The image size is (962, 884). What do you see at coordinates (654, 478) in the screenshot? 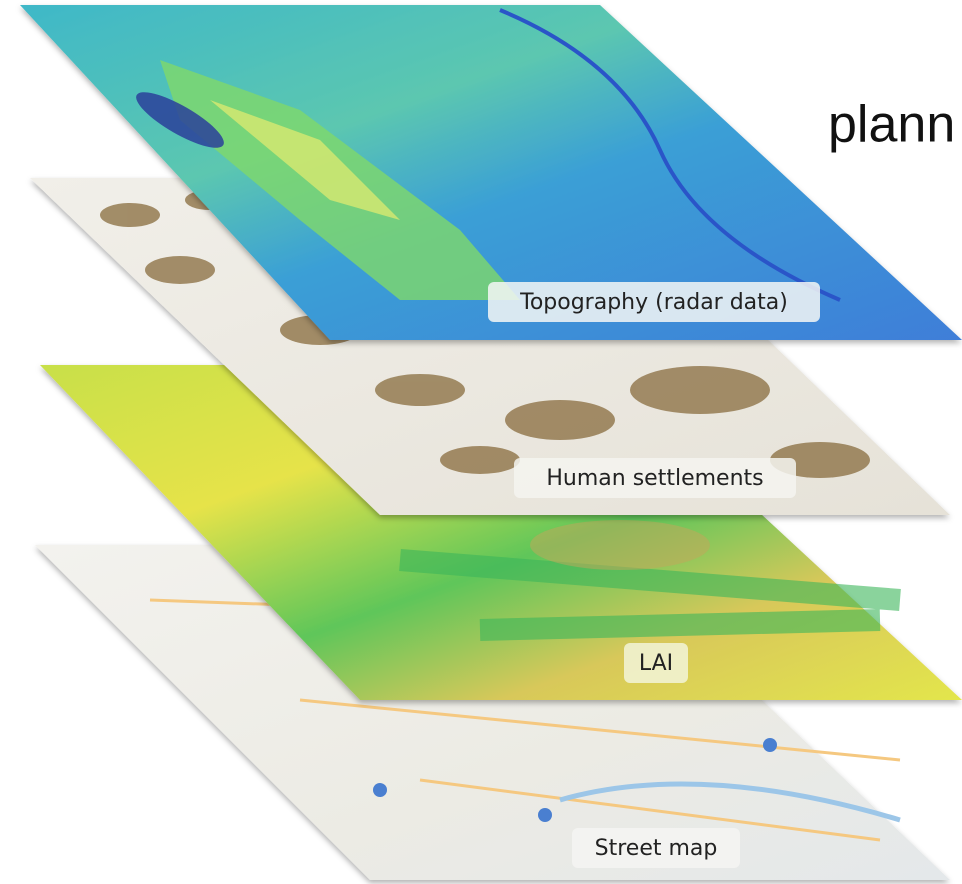
I see `layer-label: Human settlements` at bounding box center [654, 478].